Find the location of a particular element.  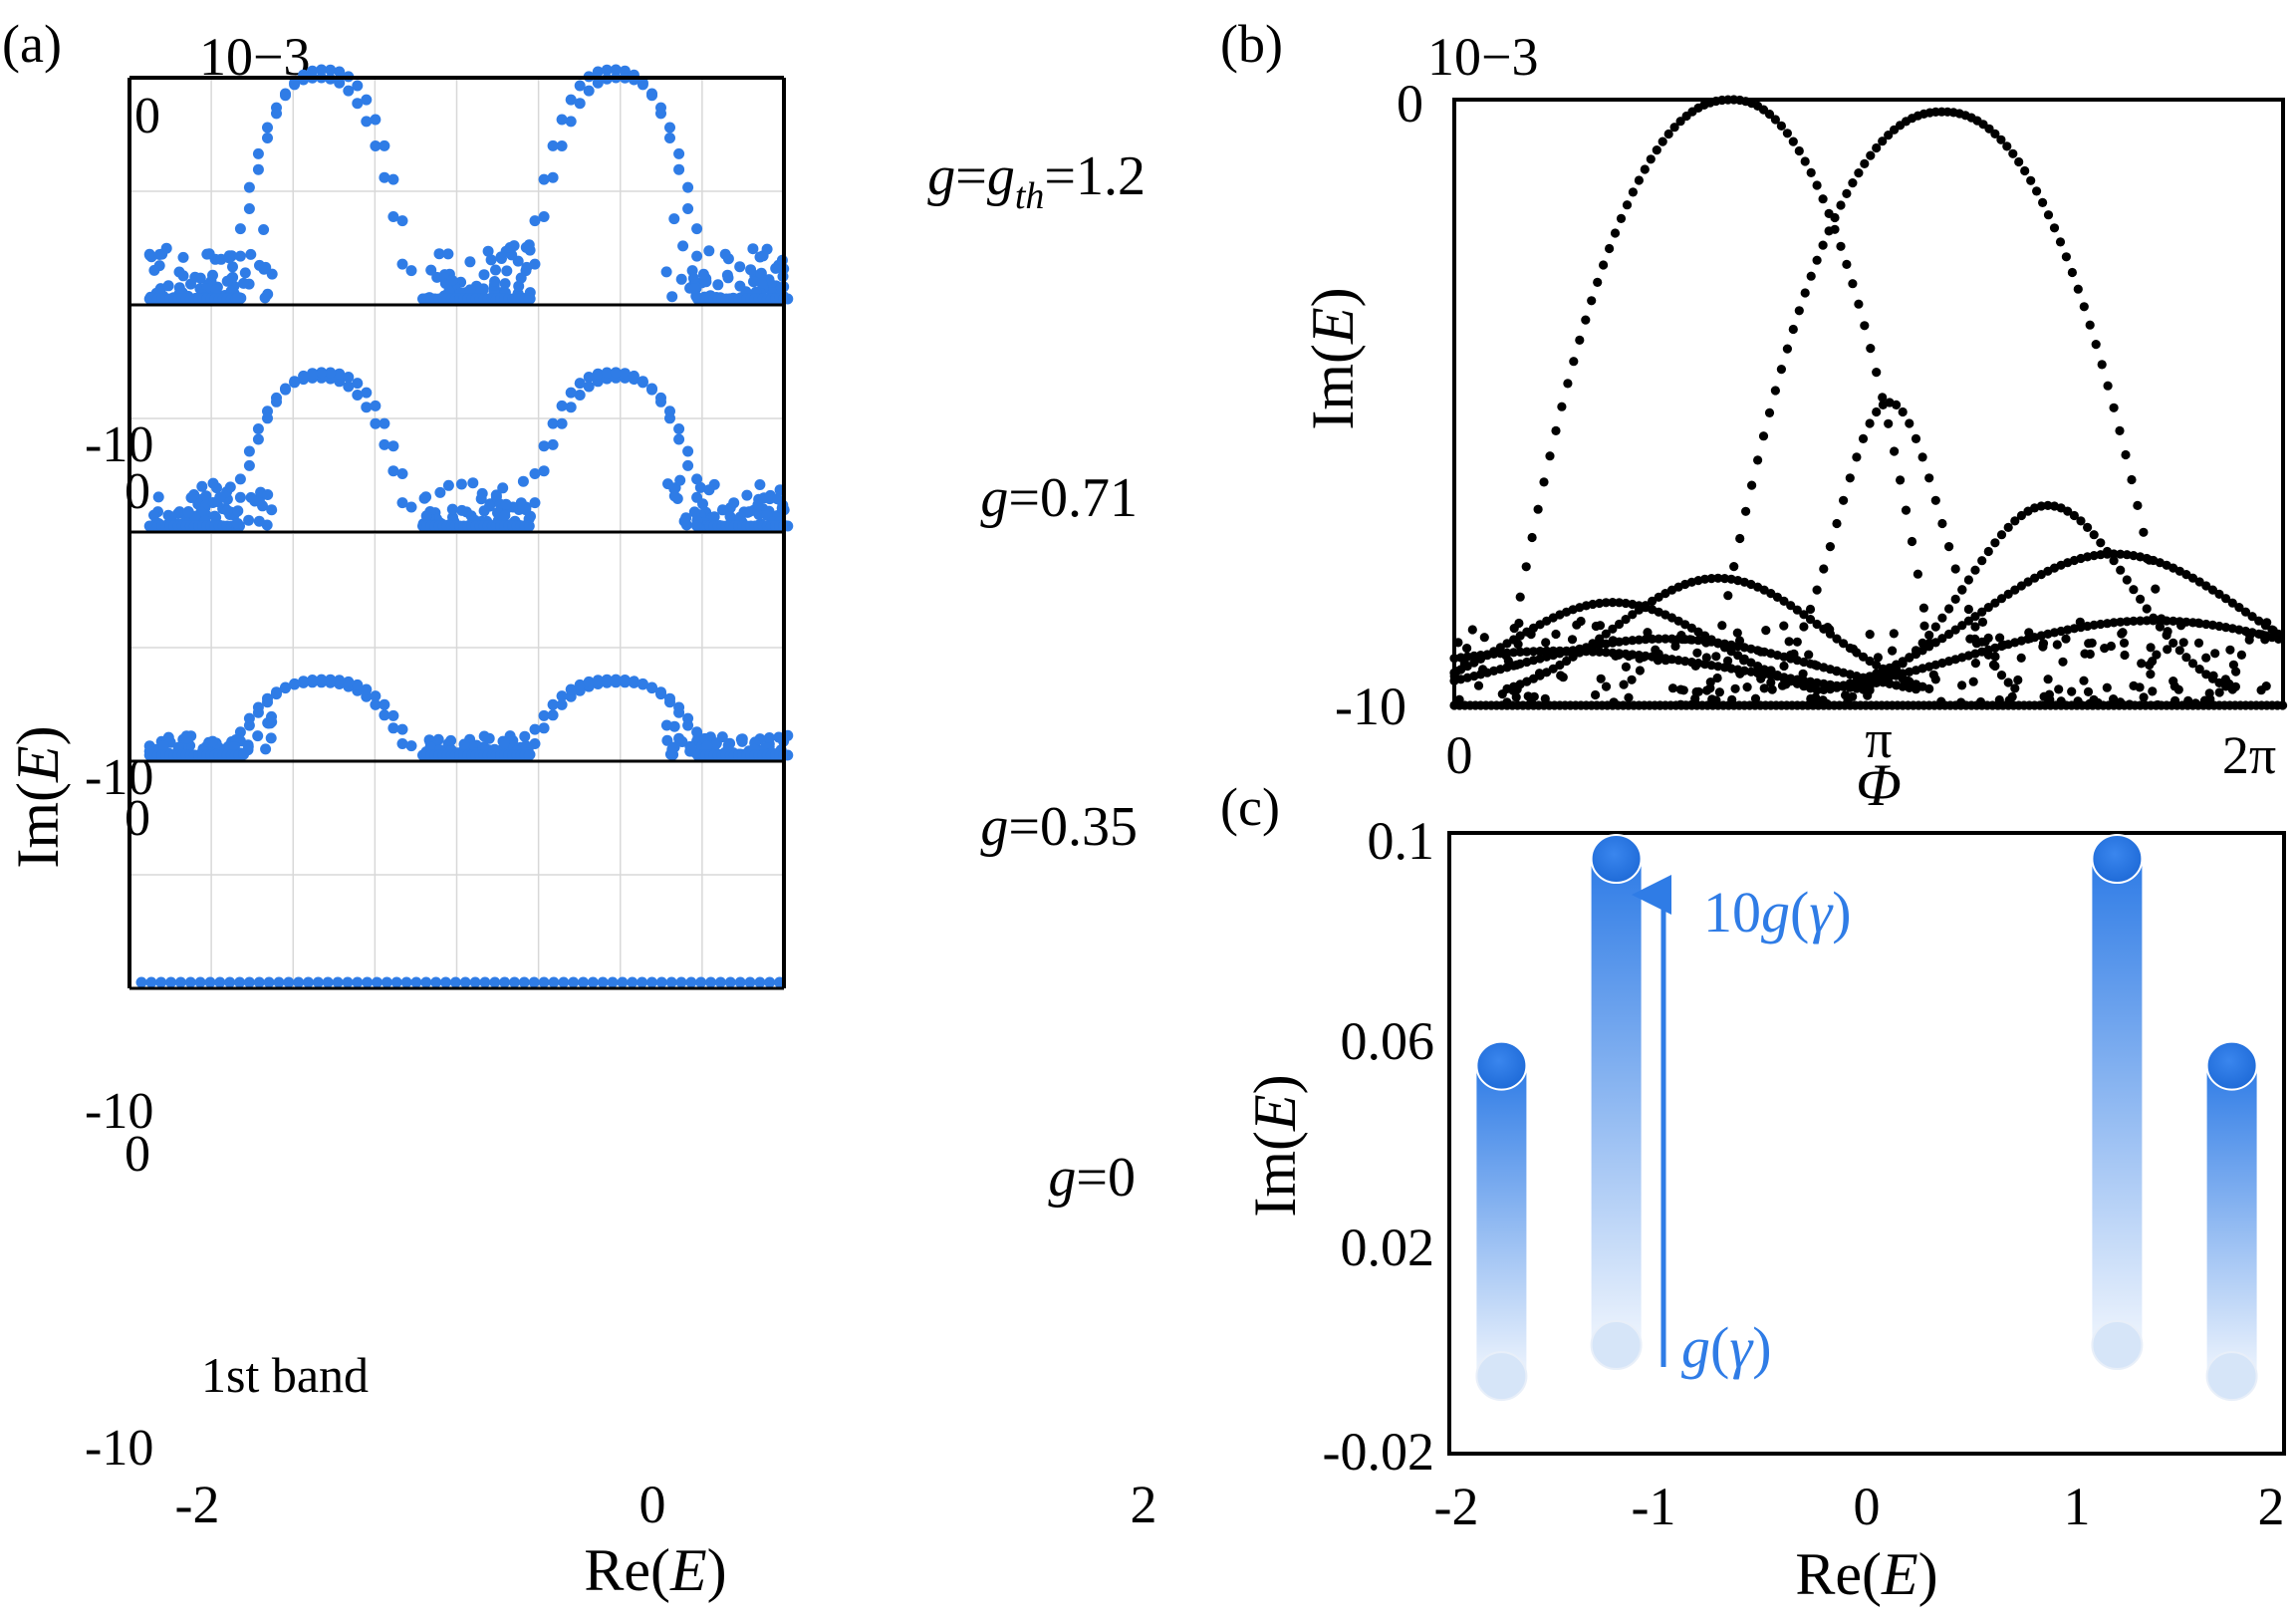

c-xtick-0: 0 is located at coordinates (1867, 1507).